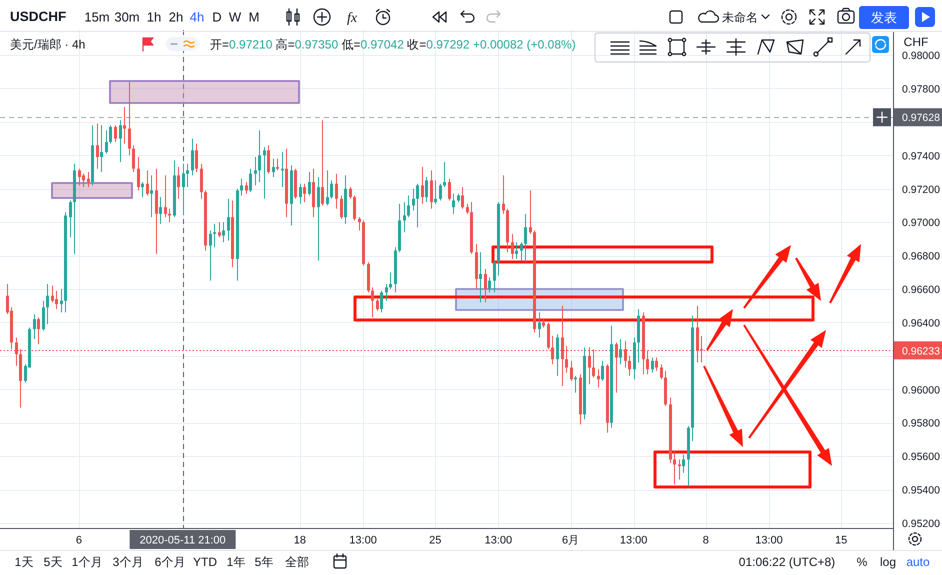 The image size is (942, 575). Describe the element at coordinates (300, 540) in the screenshot. I see `x-tick-label: 18` at that location.